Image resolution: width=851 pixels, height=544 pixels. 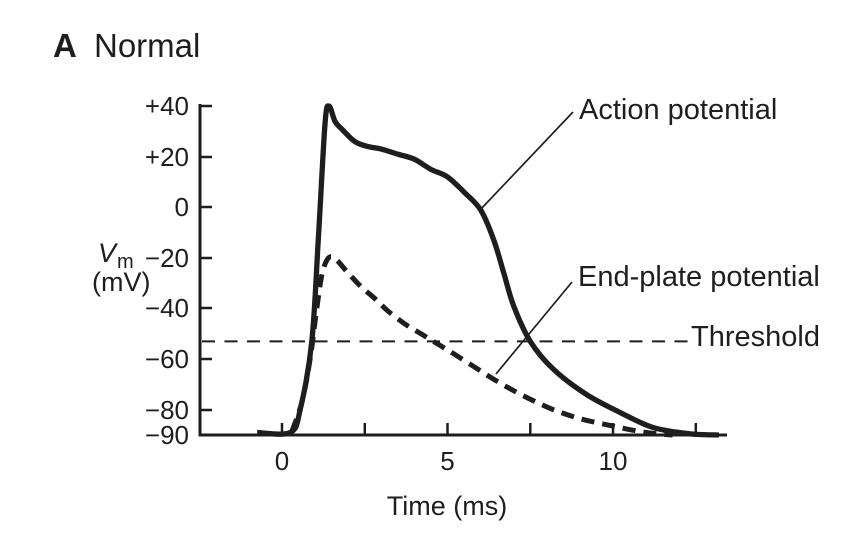 What do you see at coordinates (147, 45) in the screenshot?
I see `panel-title: Normal` at bounding box center [147, 45].